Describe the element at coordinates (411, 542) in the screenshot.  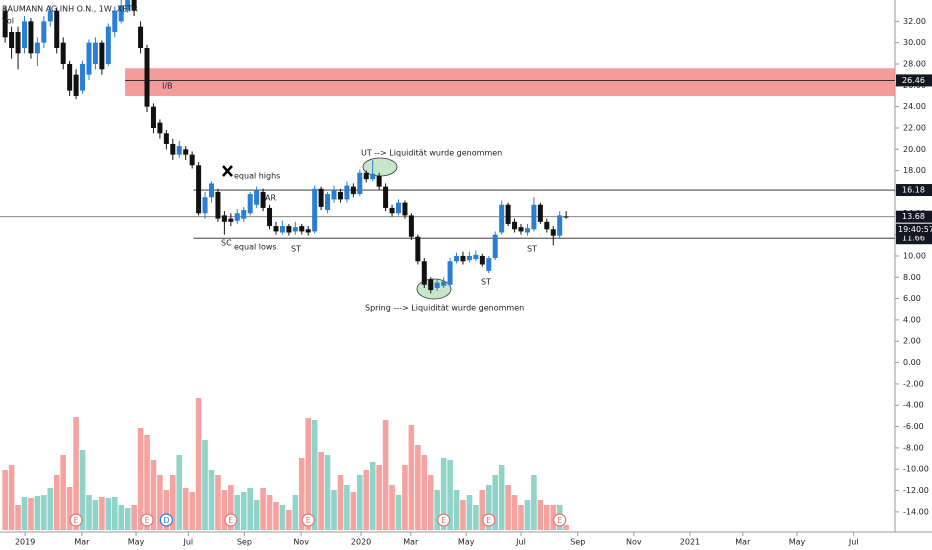
I see `x-tick-label: Mar` at that location.